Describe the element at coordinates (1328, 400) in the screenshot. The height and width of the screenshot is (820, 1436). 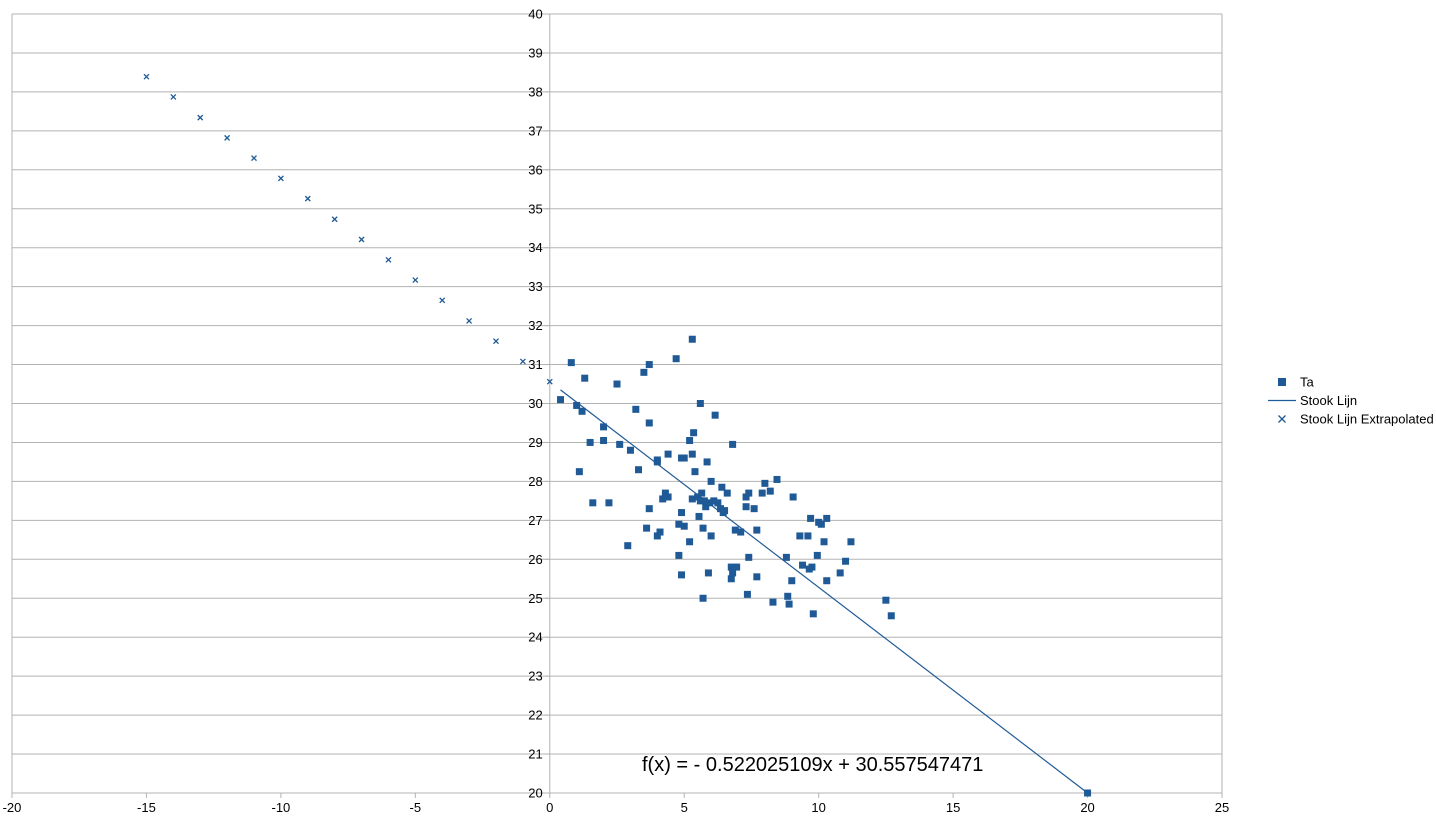
I see `legend-label: Stook Lijn` at that location.